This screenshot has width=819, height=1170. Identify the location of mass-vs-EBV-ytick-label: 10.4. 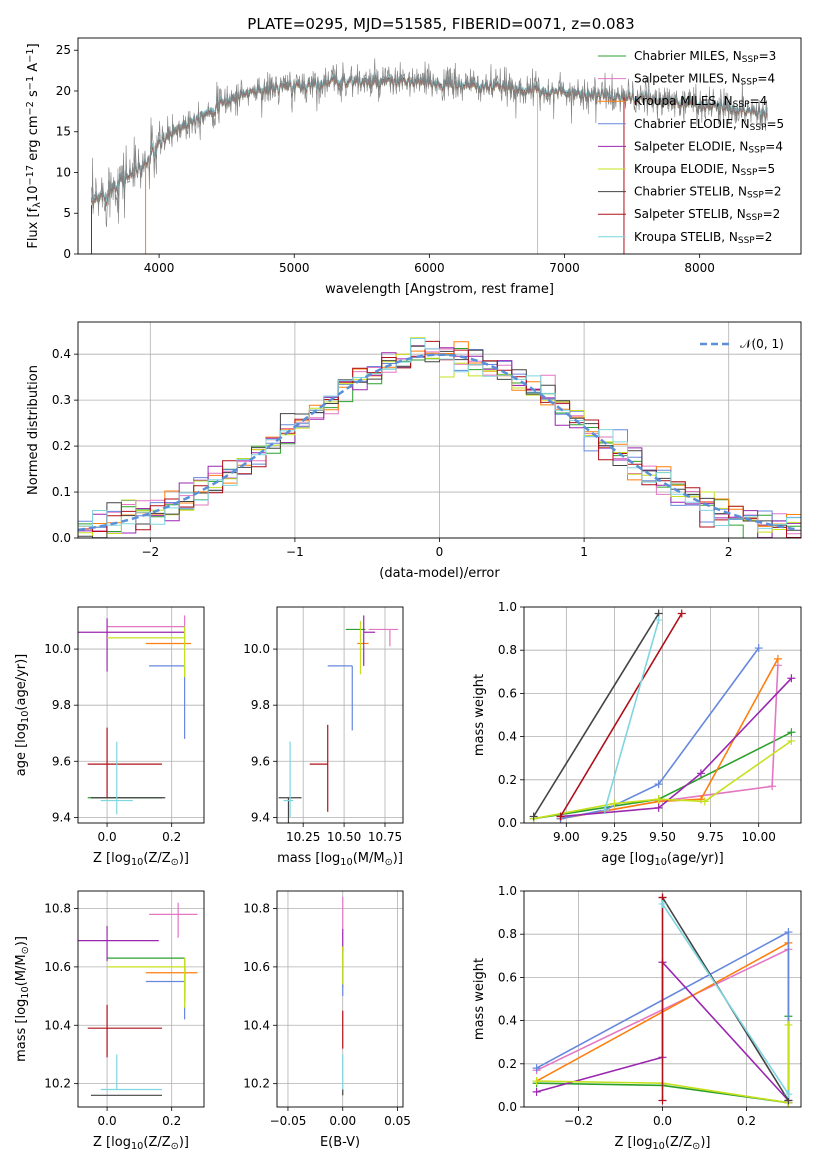
(256, 1025).